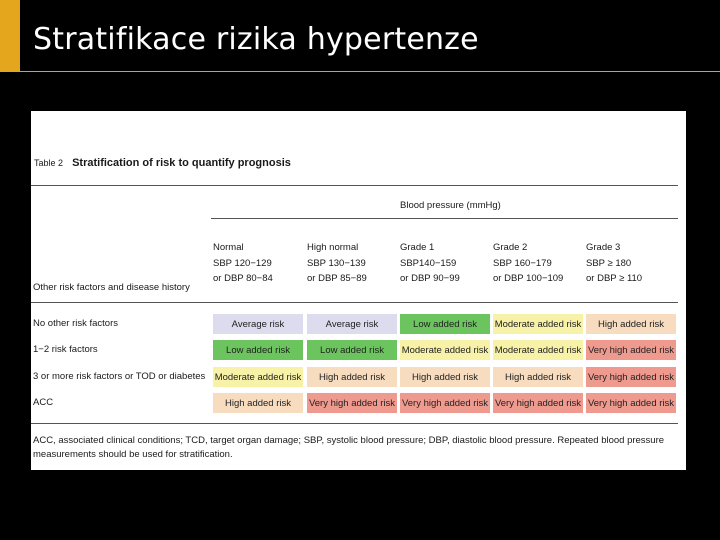  What do you see at coordinates (337, 278) in the screenshot?
I see `column-header-line: or DBP 85−89` at bounding box center [337, 278].